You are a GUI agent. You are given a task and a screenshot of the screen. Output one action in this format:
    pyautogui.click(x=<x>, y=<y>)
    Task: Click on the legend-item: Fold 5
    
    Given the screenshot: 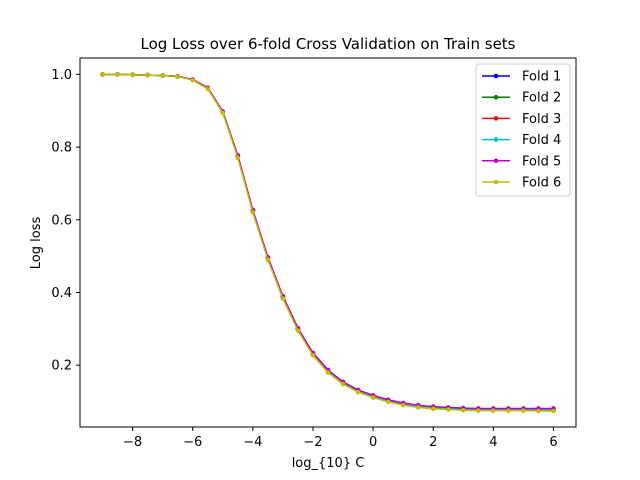 What is the action you would take?
    pyautogui.click(x=521, y=161)
    